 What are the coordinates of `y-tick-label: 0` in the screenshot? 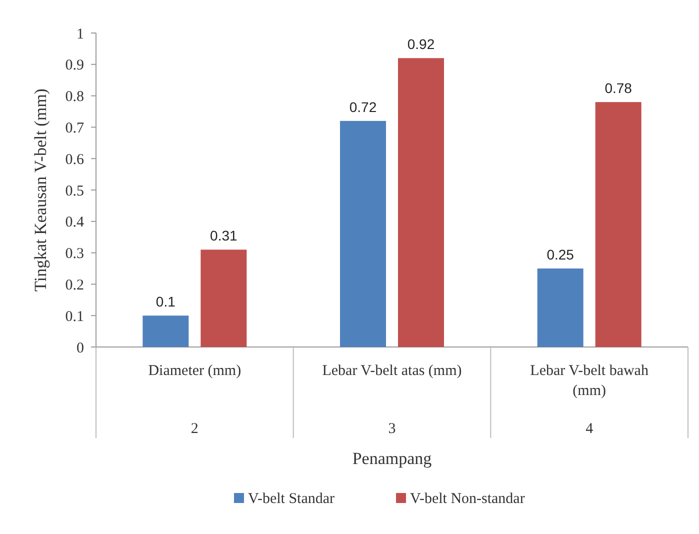 It's located at (80, 348).